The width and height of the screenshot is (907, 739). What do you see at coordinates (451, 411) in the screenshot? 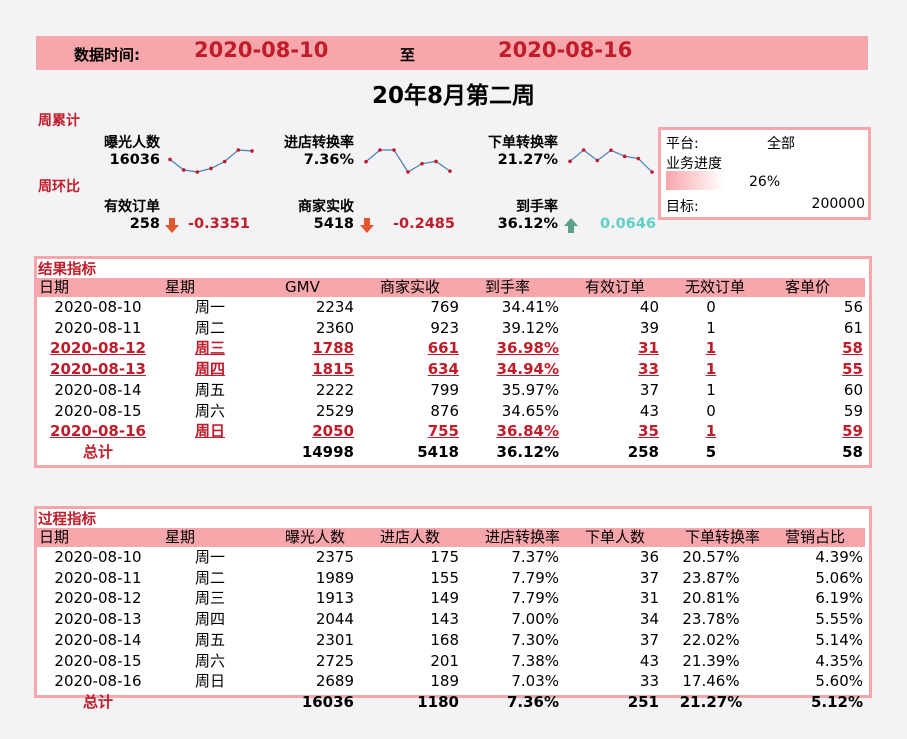
I see `table-row: 2020-08-15 周六 2529 876 34.65% 43 0 59` at bounding box center [451, 411].